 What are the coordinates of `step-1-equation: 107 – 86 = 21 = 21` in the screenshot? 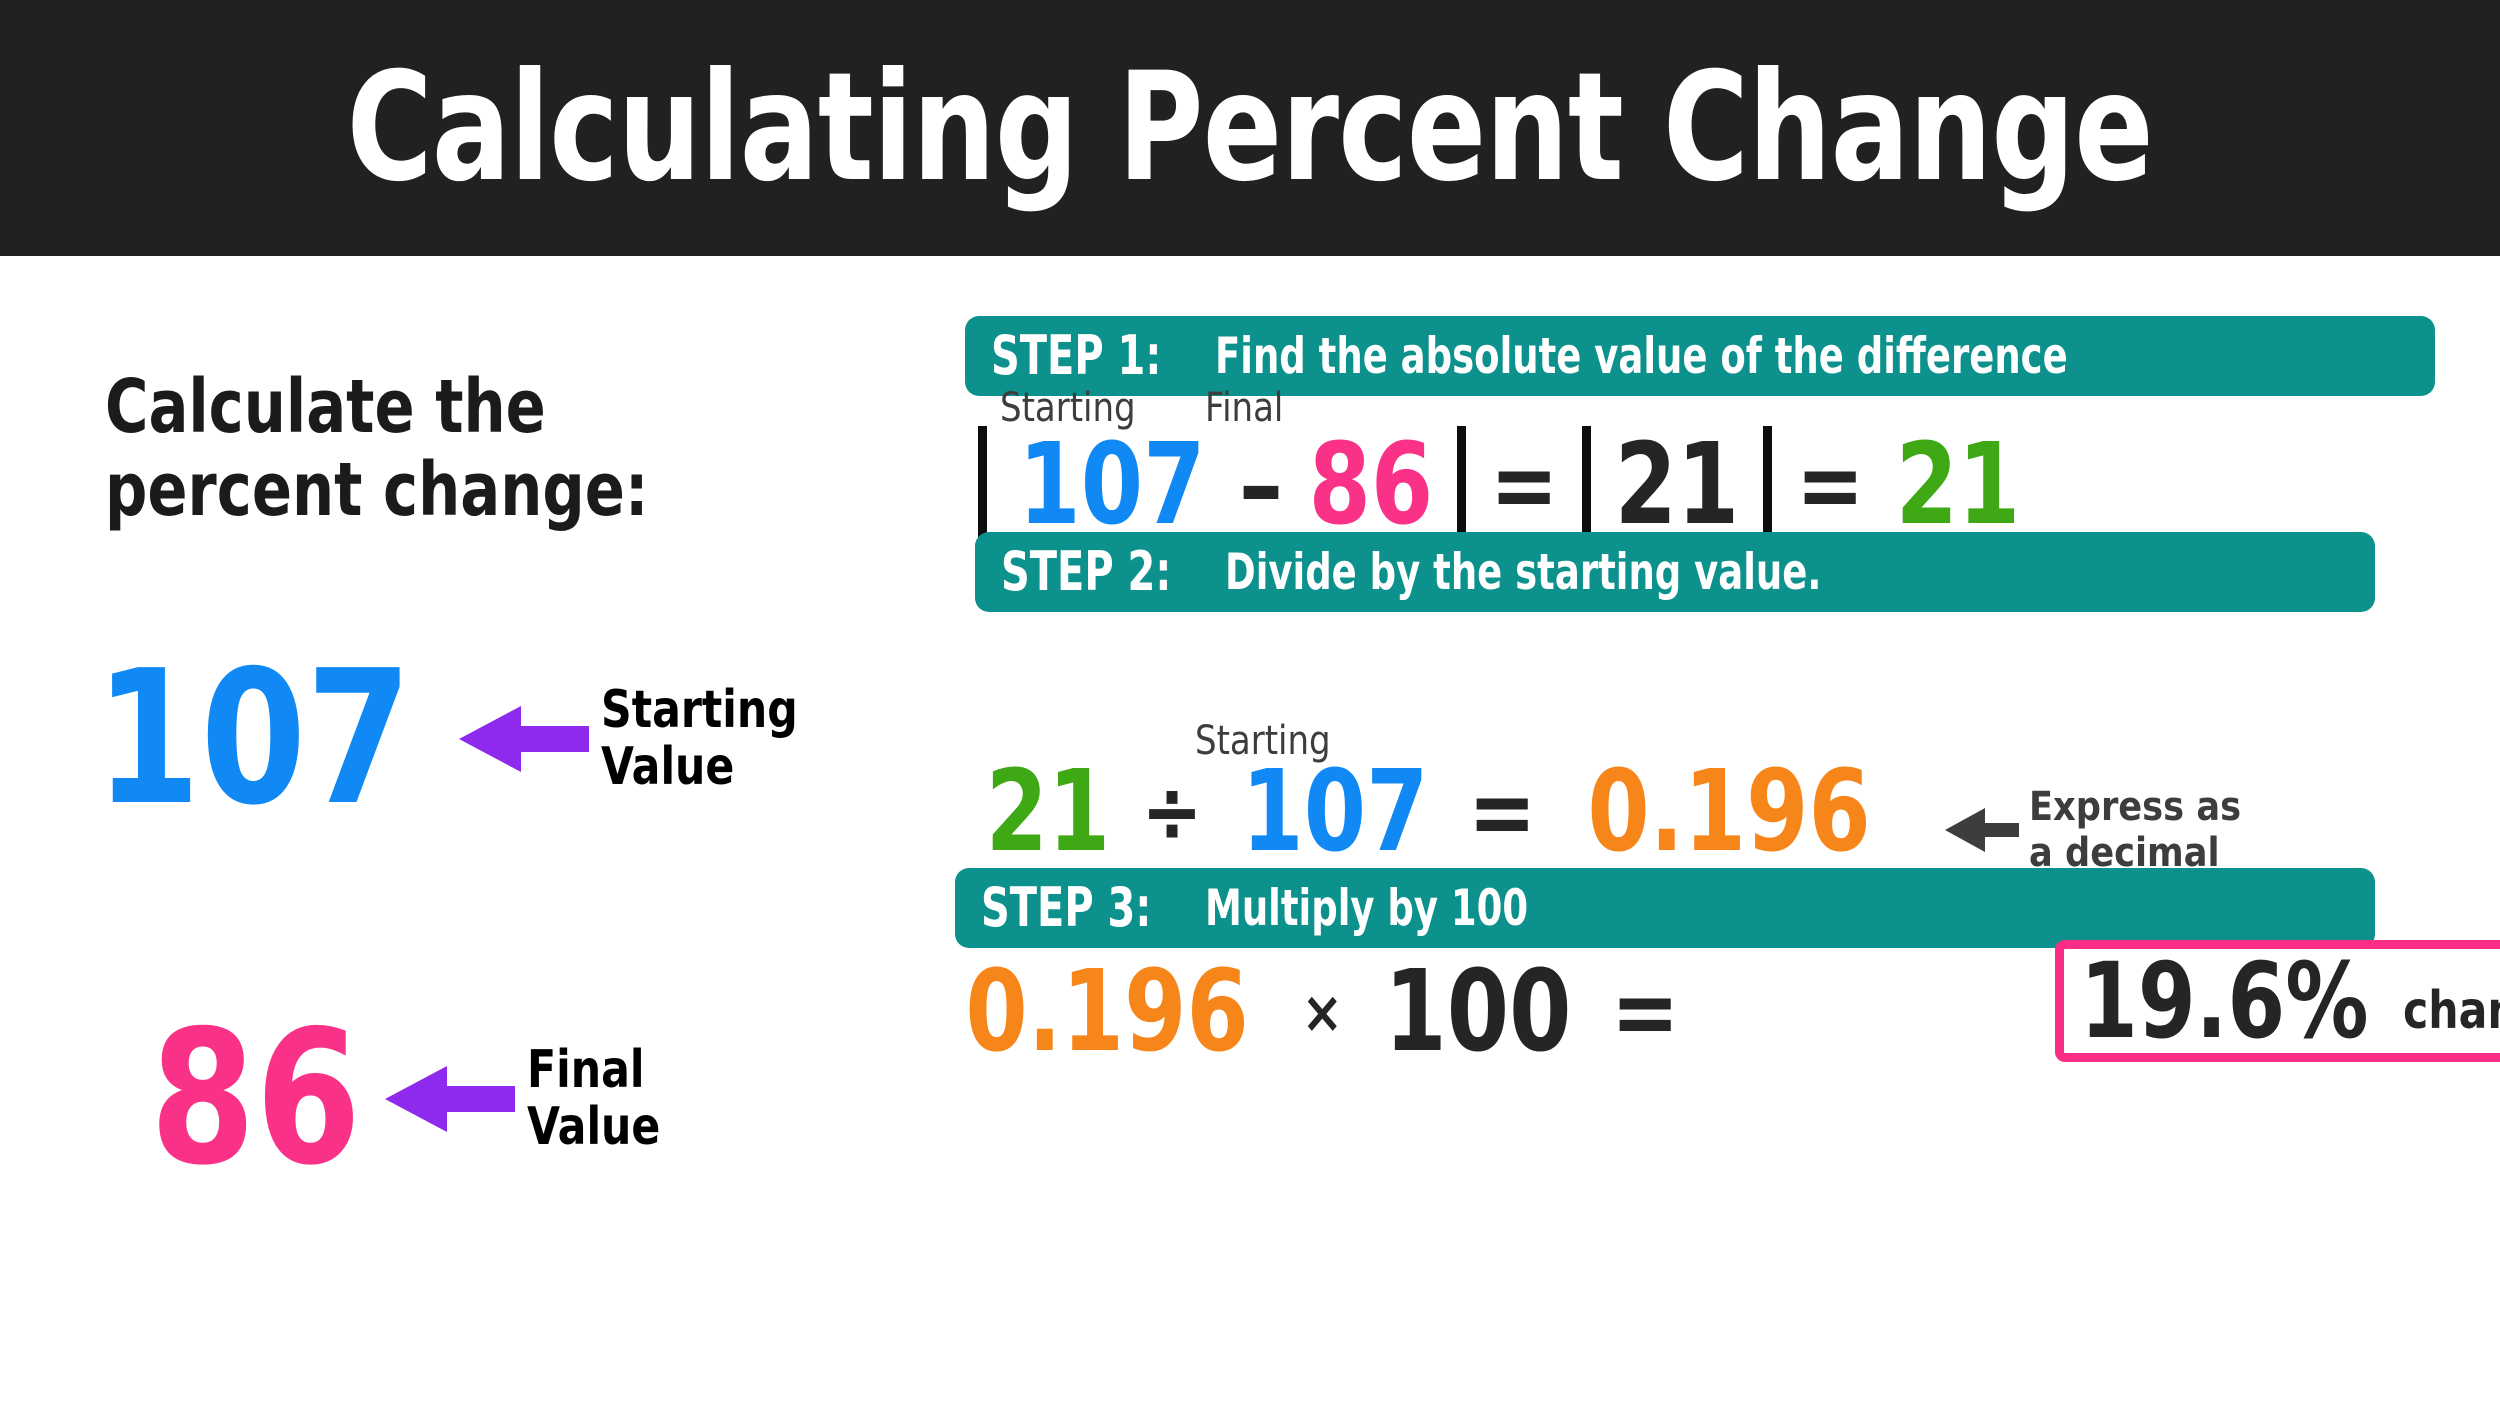 It's located at (1503, 485).